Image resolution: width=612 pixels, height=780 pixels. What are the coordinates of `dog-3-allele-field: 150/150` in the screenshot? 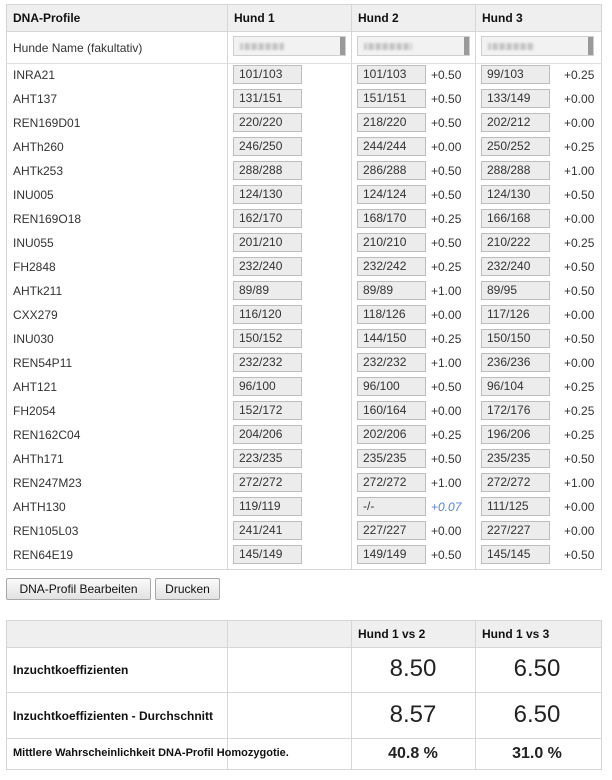 It's located at (515, 338).